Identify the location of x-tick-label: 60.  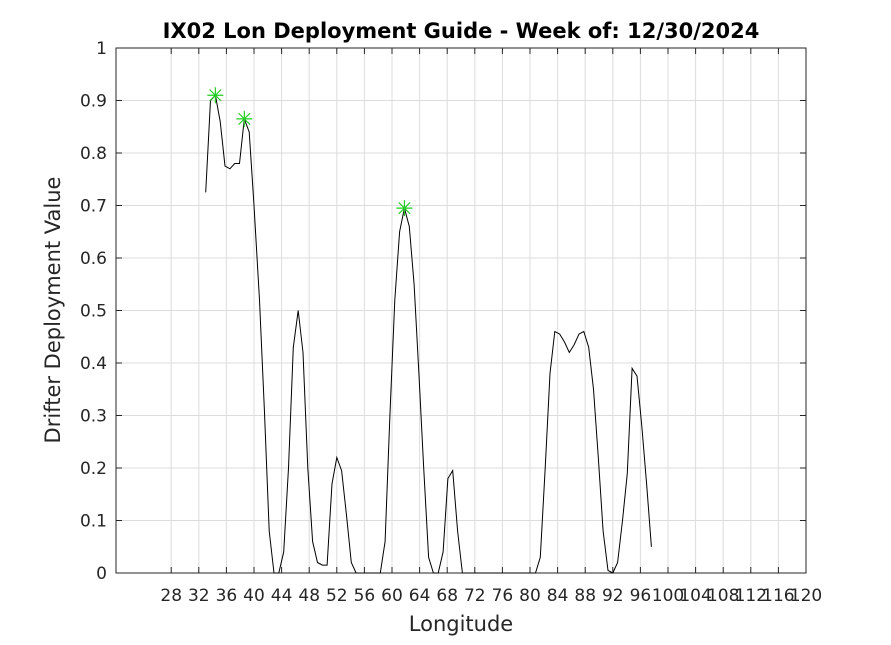
(392, 596).